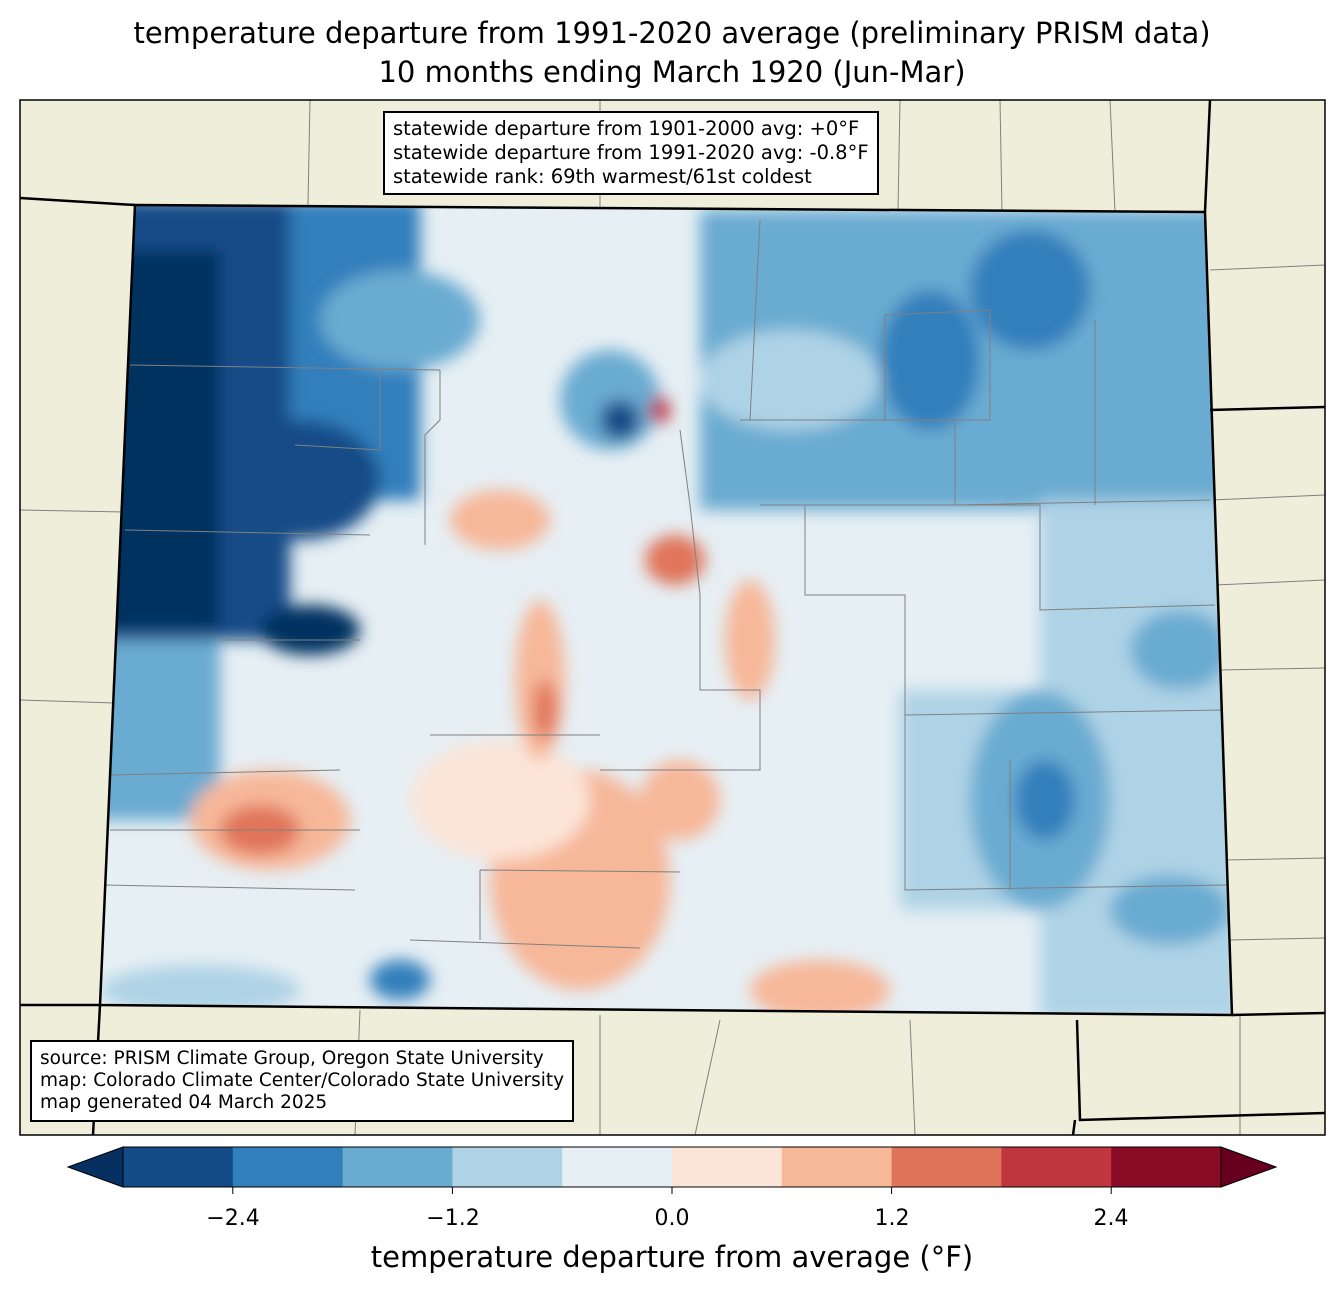 Image resolution: width=1344 pixels, height=1299 pixels. I want to click on colorbar-tick-label: 1.2, so click(892, 1218).